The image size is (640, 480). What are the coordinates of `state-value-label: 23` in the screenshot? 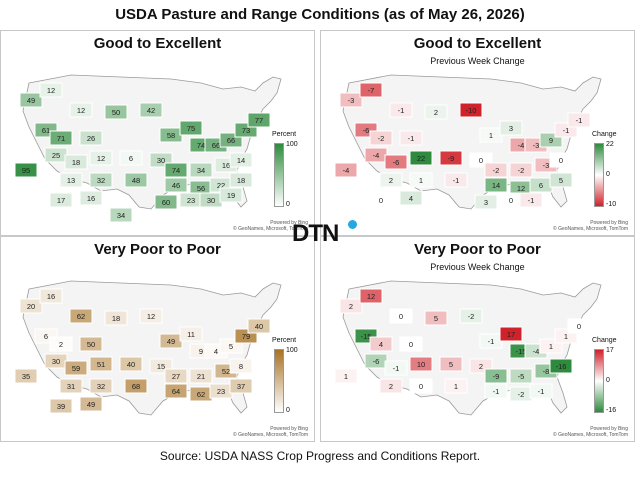 It's located at (191, 200).